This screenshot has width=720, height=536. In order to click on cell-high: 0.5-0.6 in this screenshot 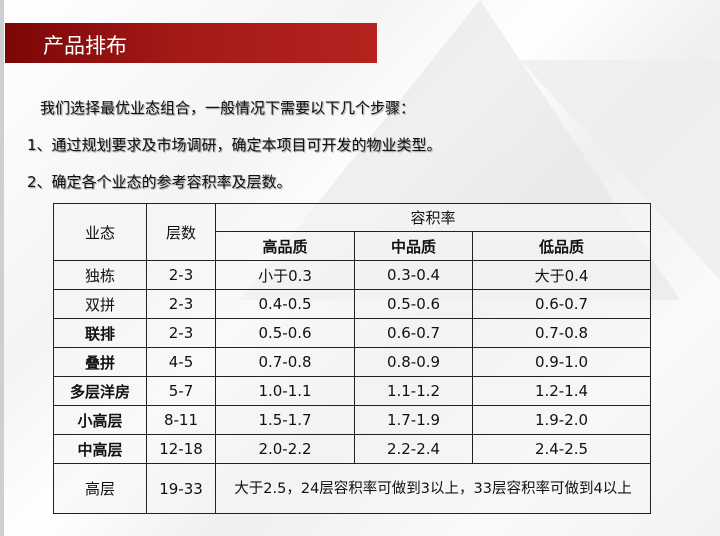, I will do `click(285, 333)`.